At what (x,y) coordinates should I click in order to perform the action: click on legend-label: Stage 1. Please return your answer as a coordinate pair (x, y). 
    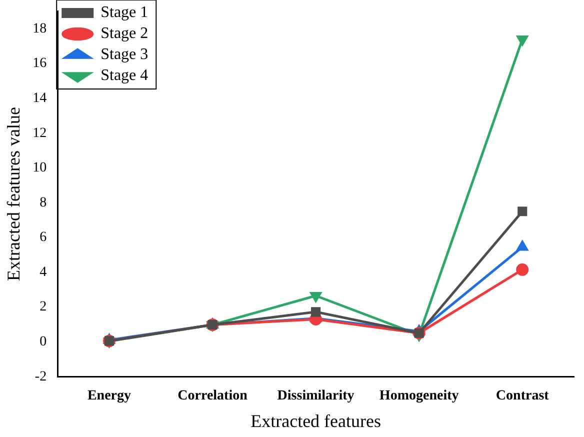
    Looking at the image, I should click on (124, 13).